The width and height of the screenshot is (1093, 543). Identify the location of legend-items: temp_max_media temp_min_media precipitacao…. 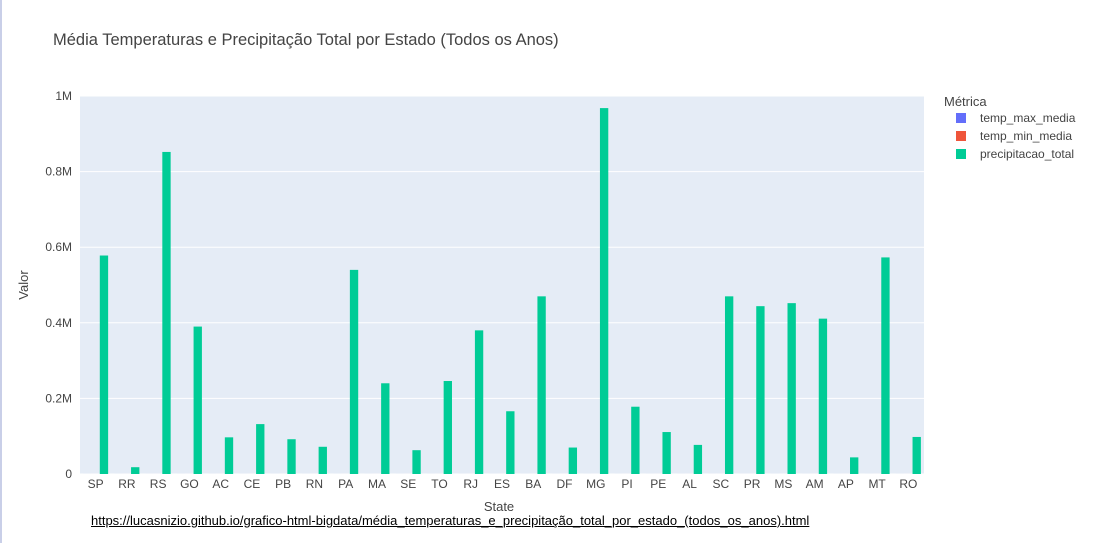
(1016, 136).